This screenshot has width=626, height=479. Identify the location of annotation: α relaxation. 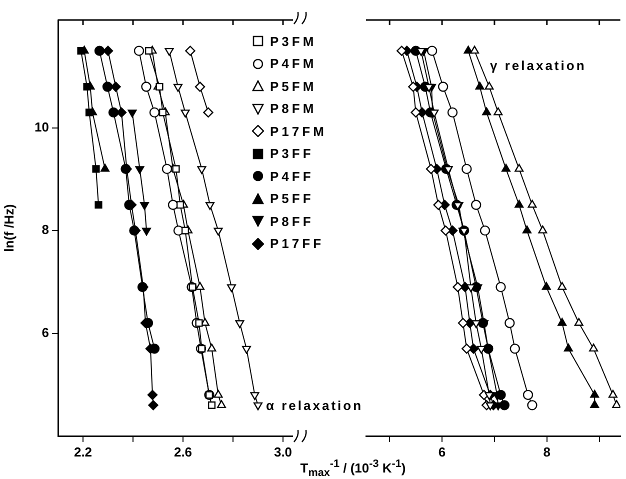
(315, 405).